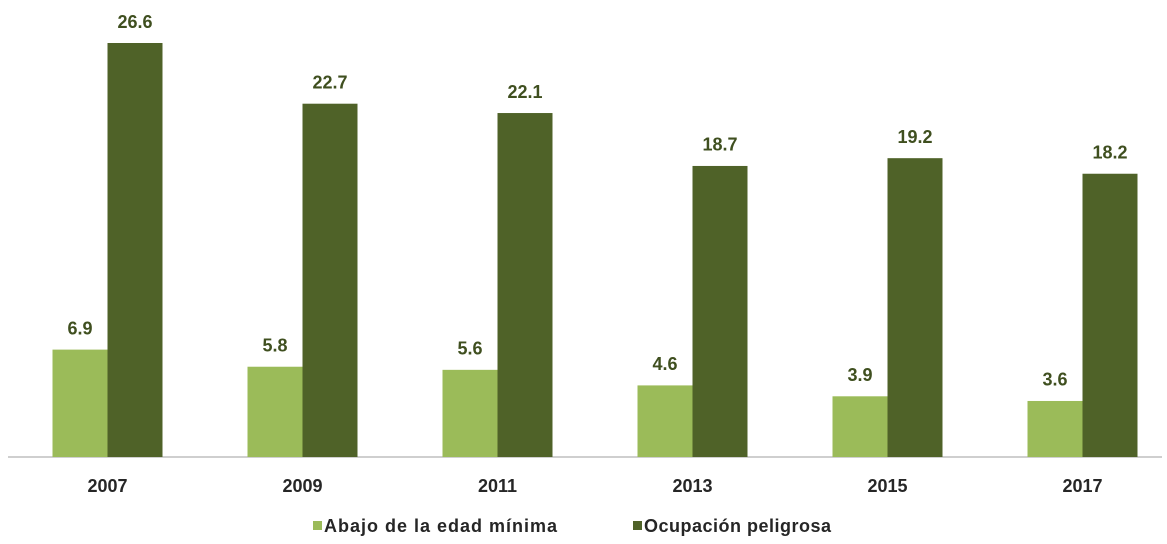 The image size is (1167, 544). What do you see at coordinates (469, 349) in the screenshot?
I see `data-label: 5.6` at bounding box center [469, 349].